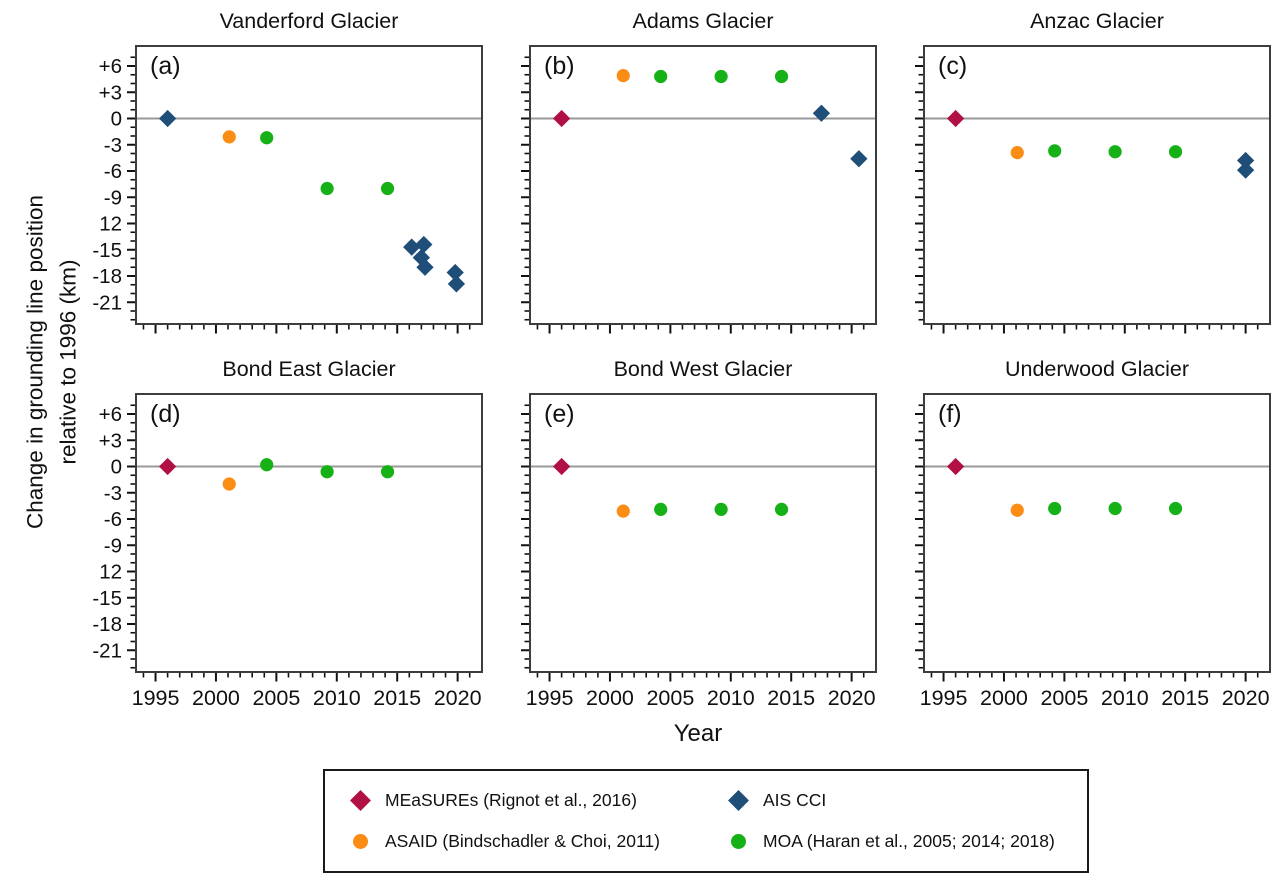 This screenshot has height=883, width=1281. I want to click on x-axis-label: Year, so click(698, 733).